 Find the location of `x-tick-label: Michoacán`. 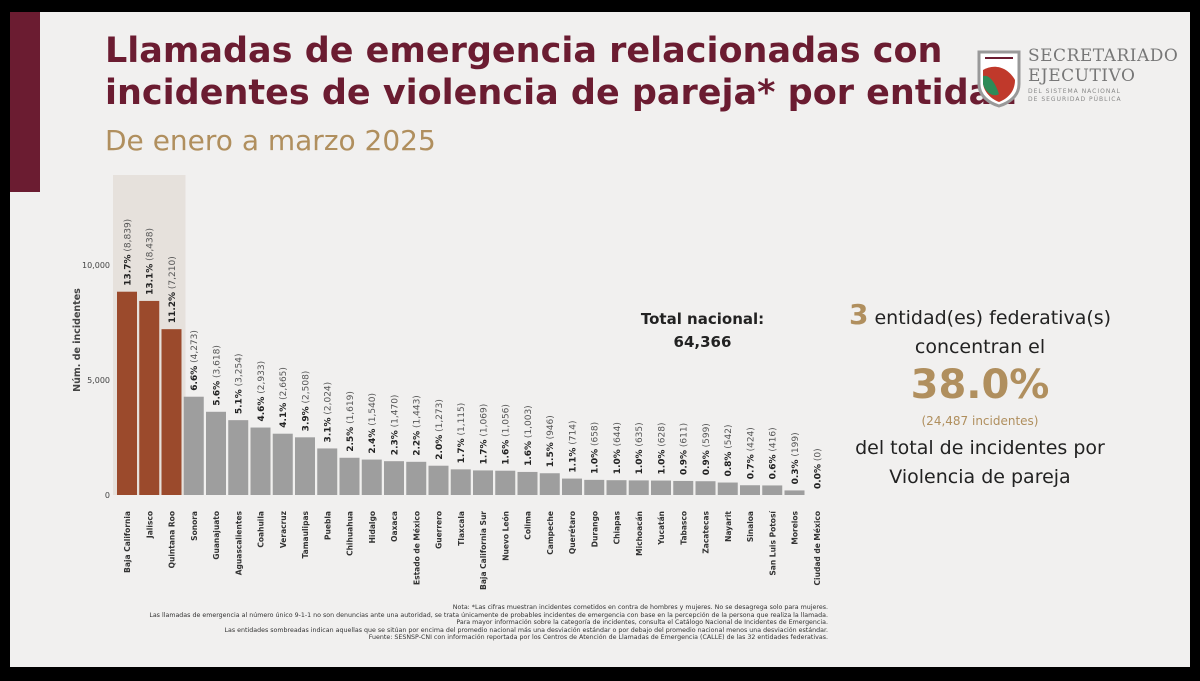

x-tick-label: Michoacán is located at coordinates (639, 533).